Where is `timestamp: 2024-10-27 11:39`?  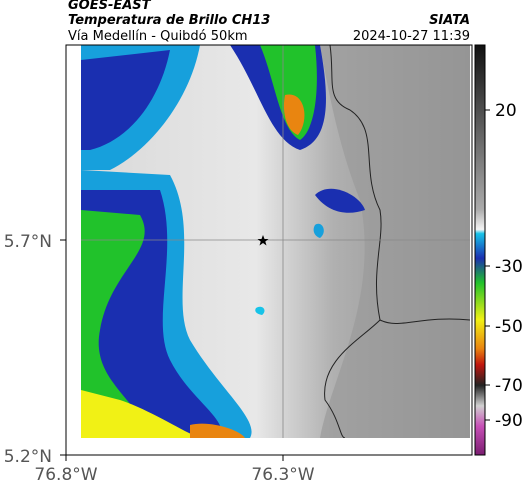
timestamp: 2024-10-27 11:39 is located at coordinates (411, 36).